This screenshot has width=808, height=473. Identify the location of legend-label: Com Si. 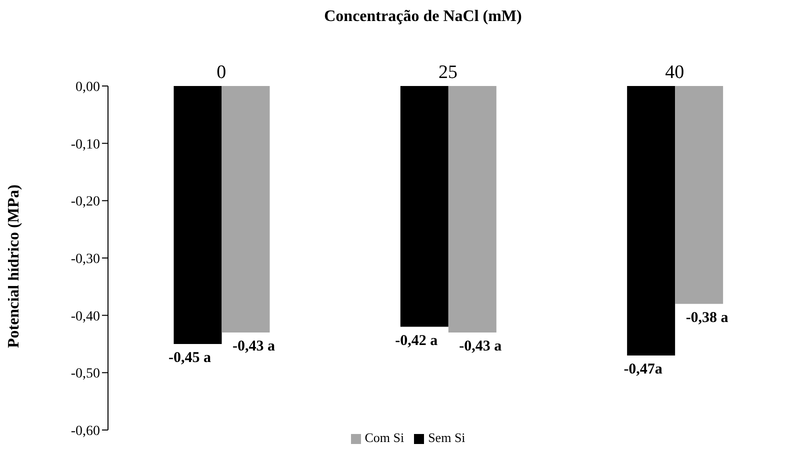
(384, 437).